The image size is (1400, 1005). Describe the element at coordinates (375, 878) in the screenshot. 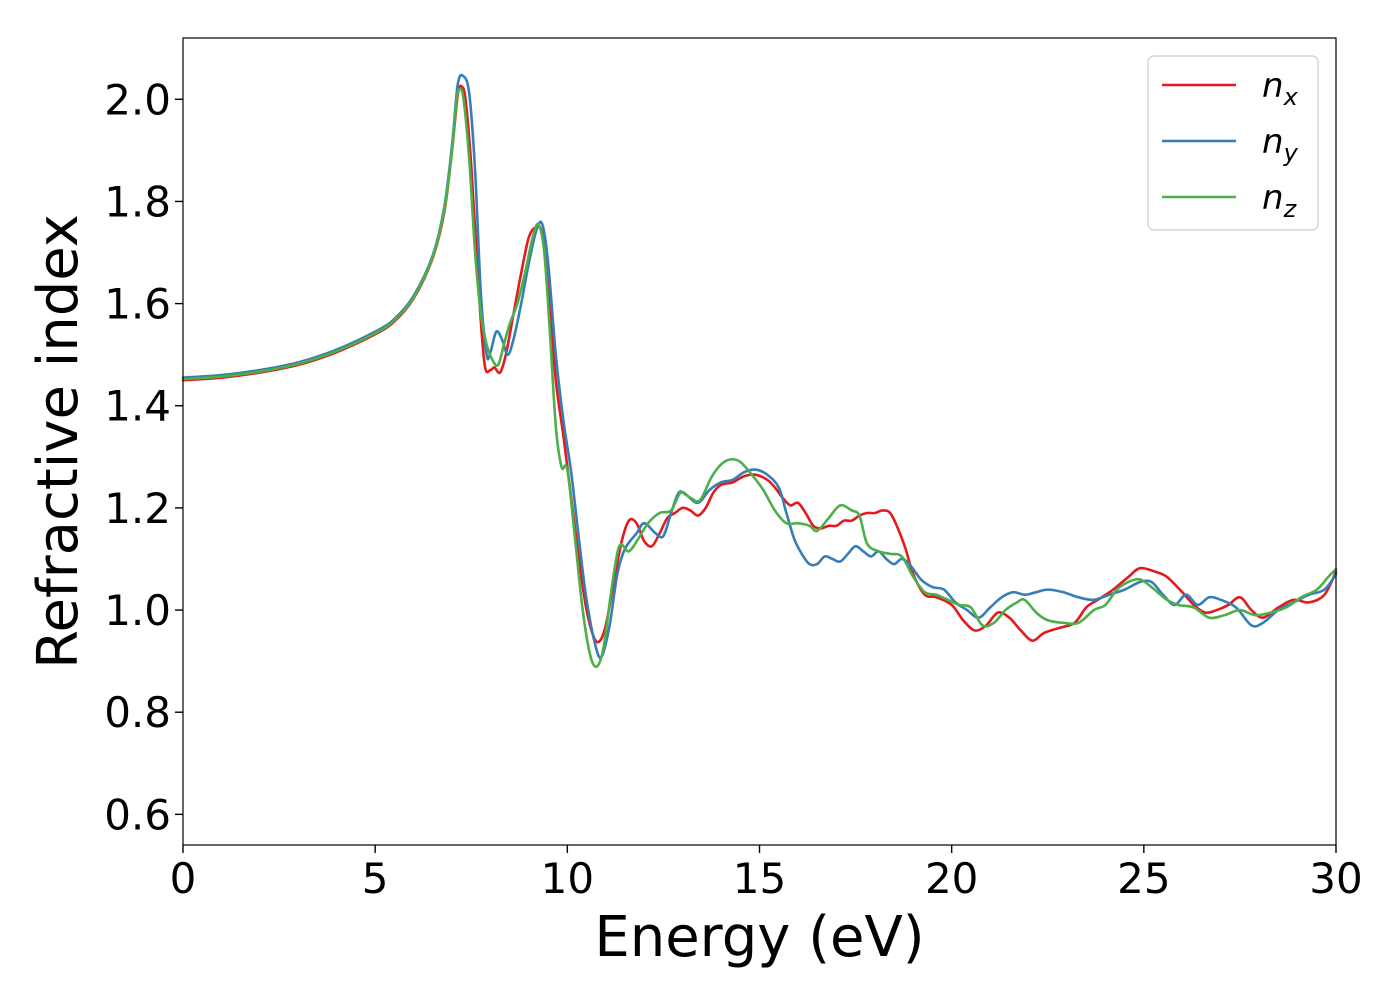

I see `x-tick-label: 5` at that location.